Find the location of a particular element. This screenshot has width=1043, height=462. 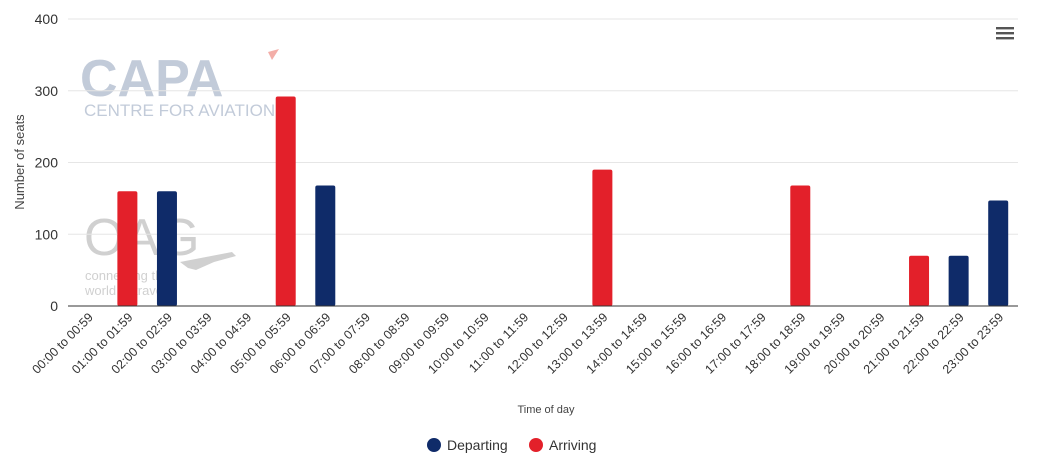

hamburger-menu-icon is located at coordinates (1005, 33).